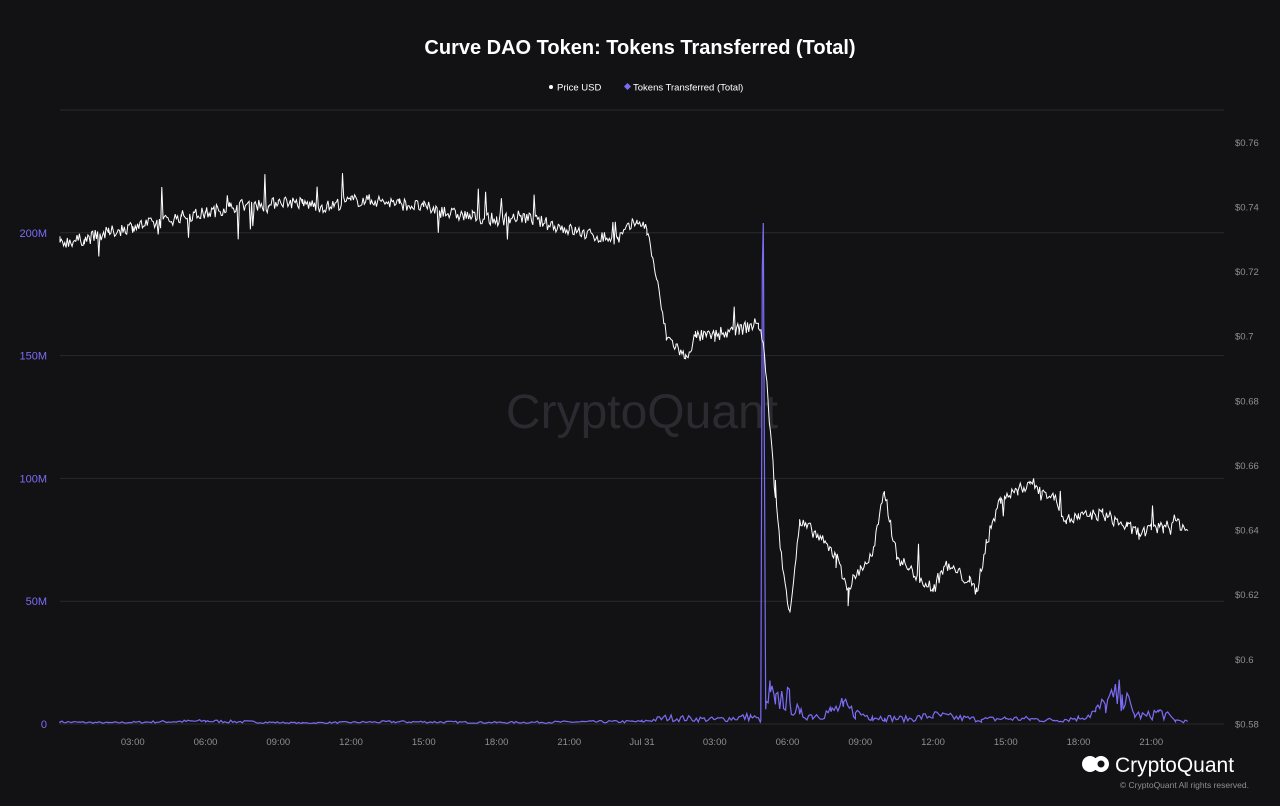 This screenshot has height=806, width=1280. What do you see at coordinates (627, 86) in the screenshot?
I see `legend-marker-diamond` at bounding box center [627, 86].